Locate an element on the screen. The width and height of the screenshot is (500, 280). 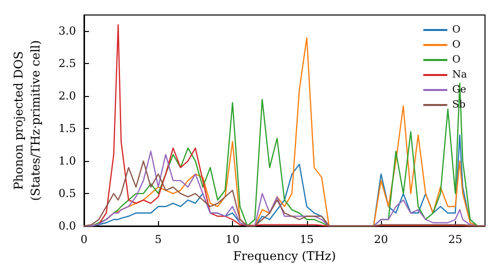
y-tick-label: 3.0 is located at coordinates (67, 31).